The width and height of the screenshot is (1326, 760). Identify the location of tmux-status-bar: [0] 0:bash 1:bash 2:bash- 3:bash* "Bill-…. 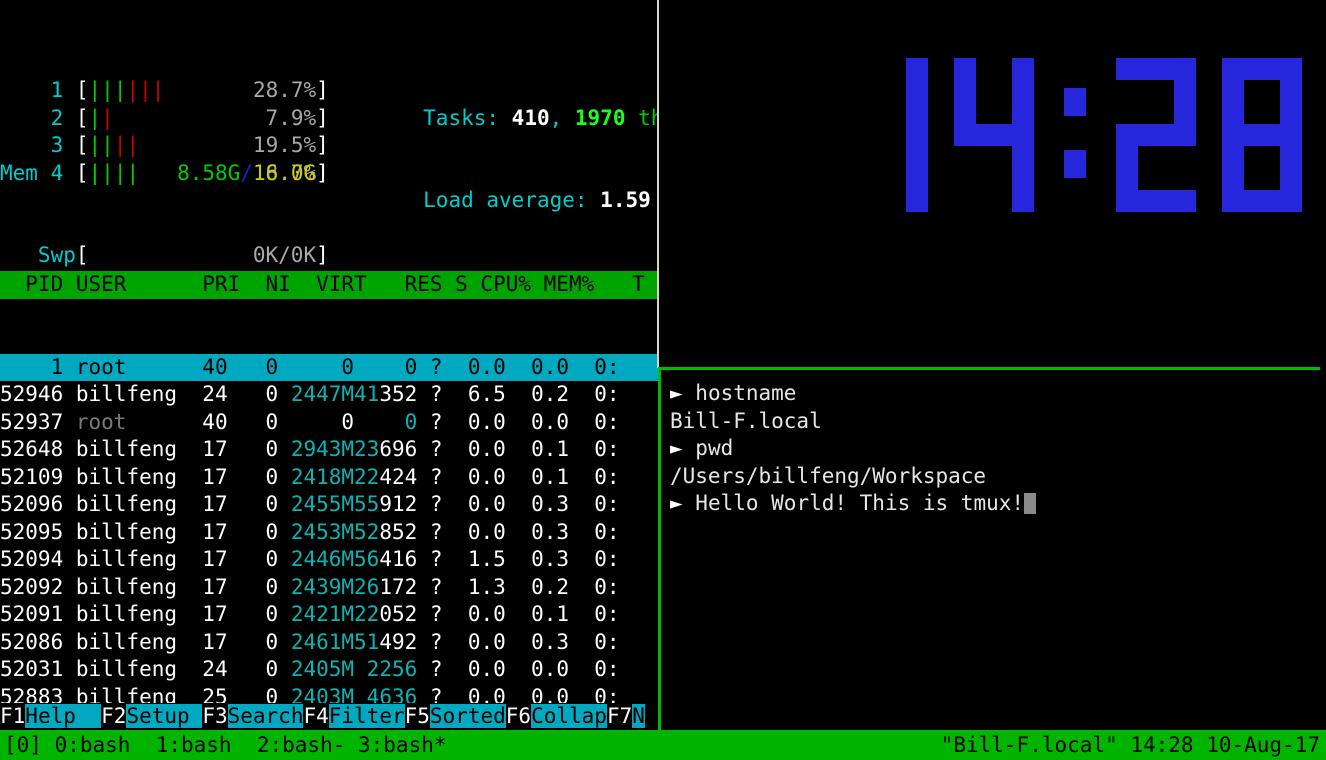
(663, 745).